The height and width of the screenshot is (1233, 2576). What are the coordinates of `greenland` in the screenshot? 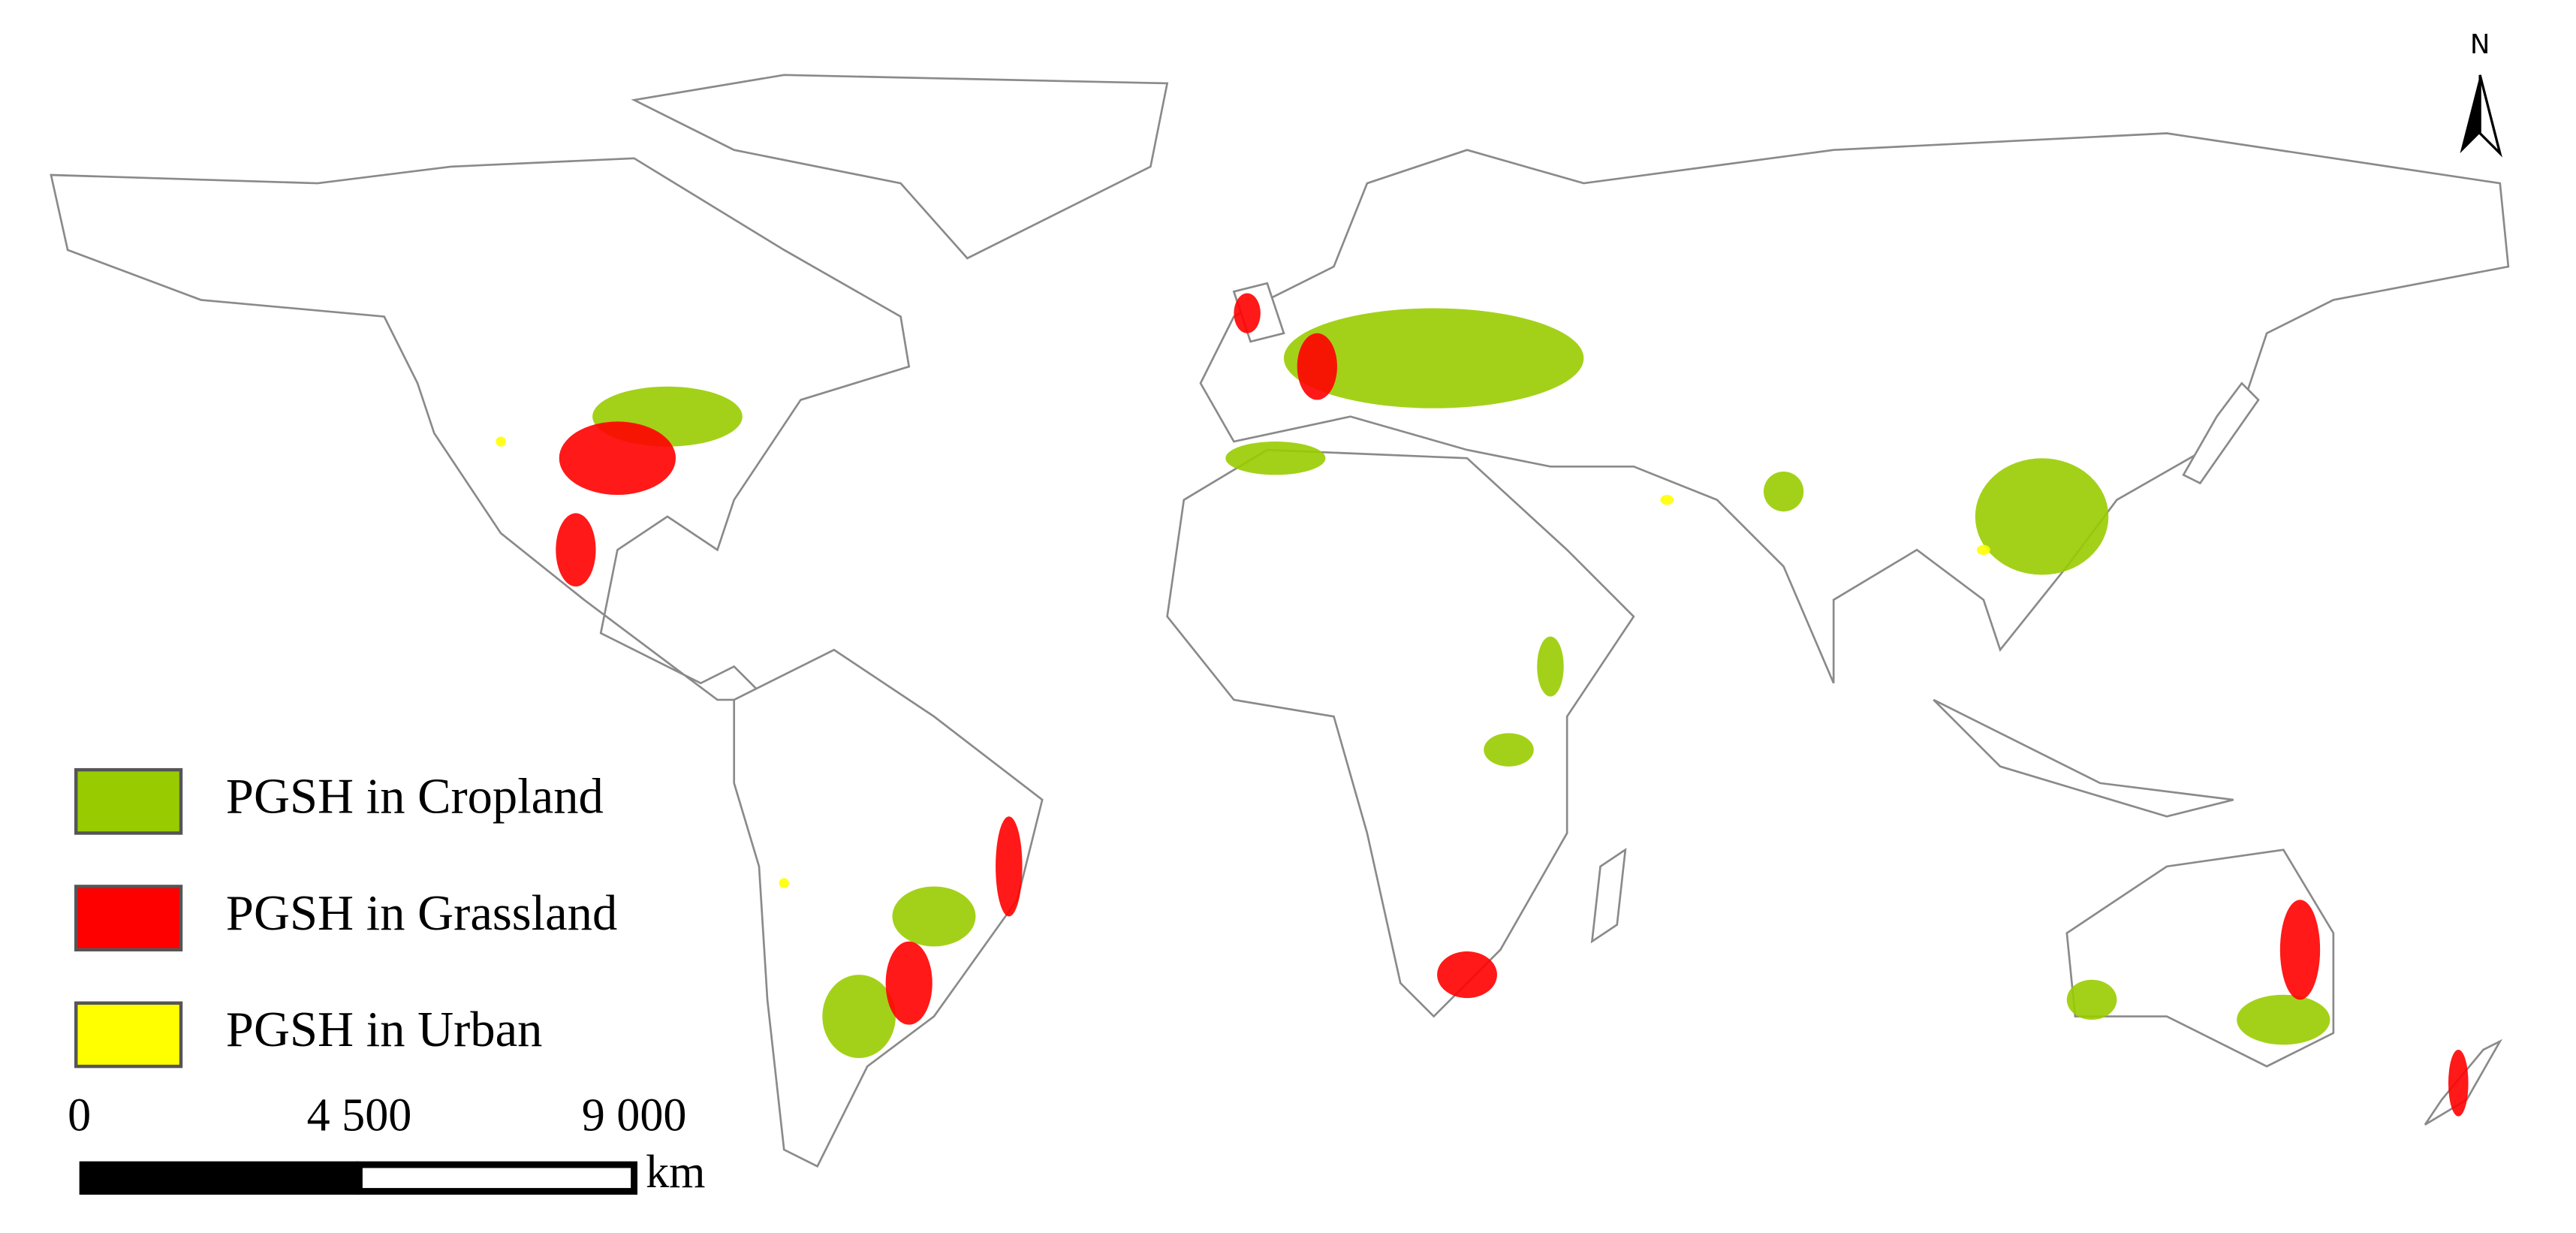 It's located at (900, 167).